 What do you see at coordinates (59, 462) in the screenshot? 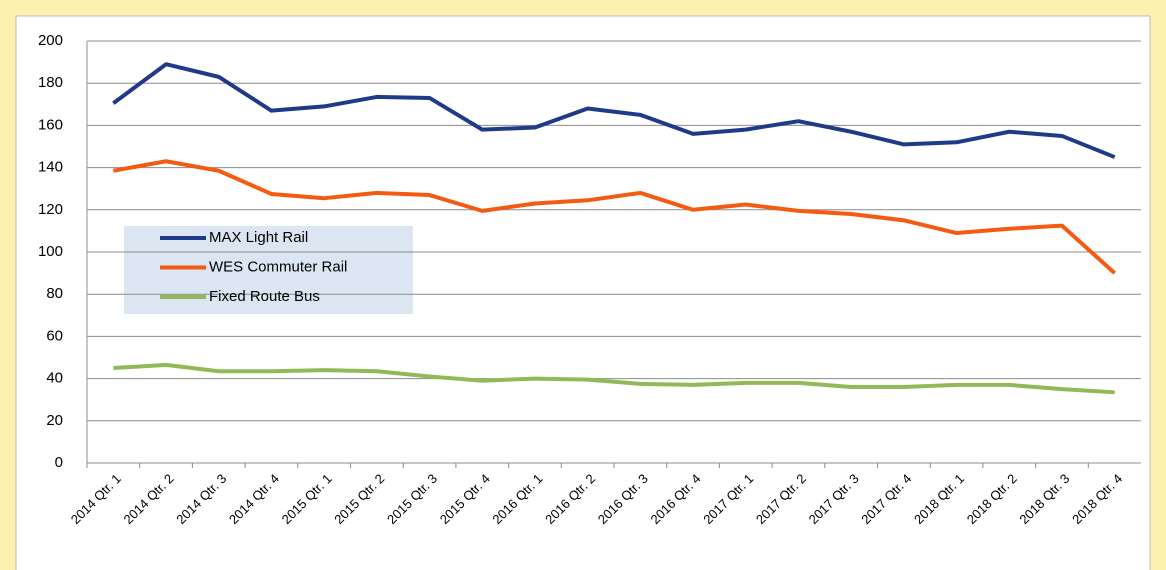
I see `y-tick-label: 0` at bounding box center [59, 462].